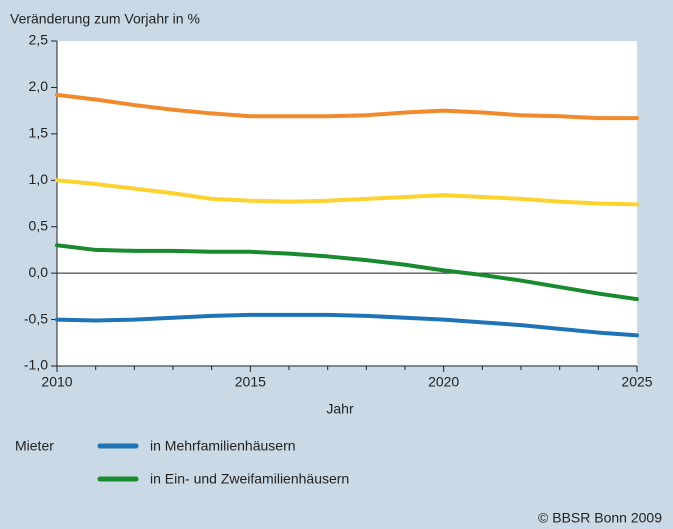 This screenshot has height=529, width=673. Describe the element at coordinates (39, 86) in the screenshot. I see `y-tick-label: 2,0` at that location.